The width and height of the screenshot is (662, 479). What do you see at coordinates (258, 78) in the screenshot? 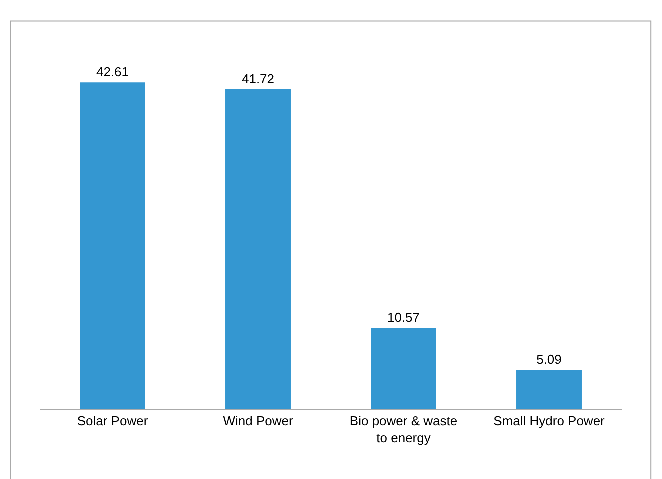
I see `data-label: 41.72` at bounding box center [258, 78].